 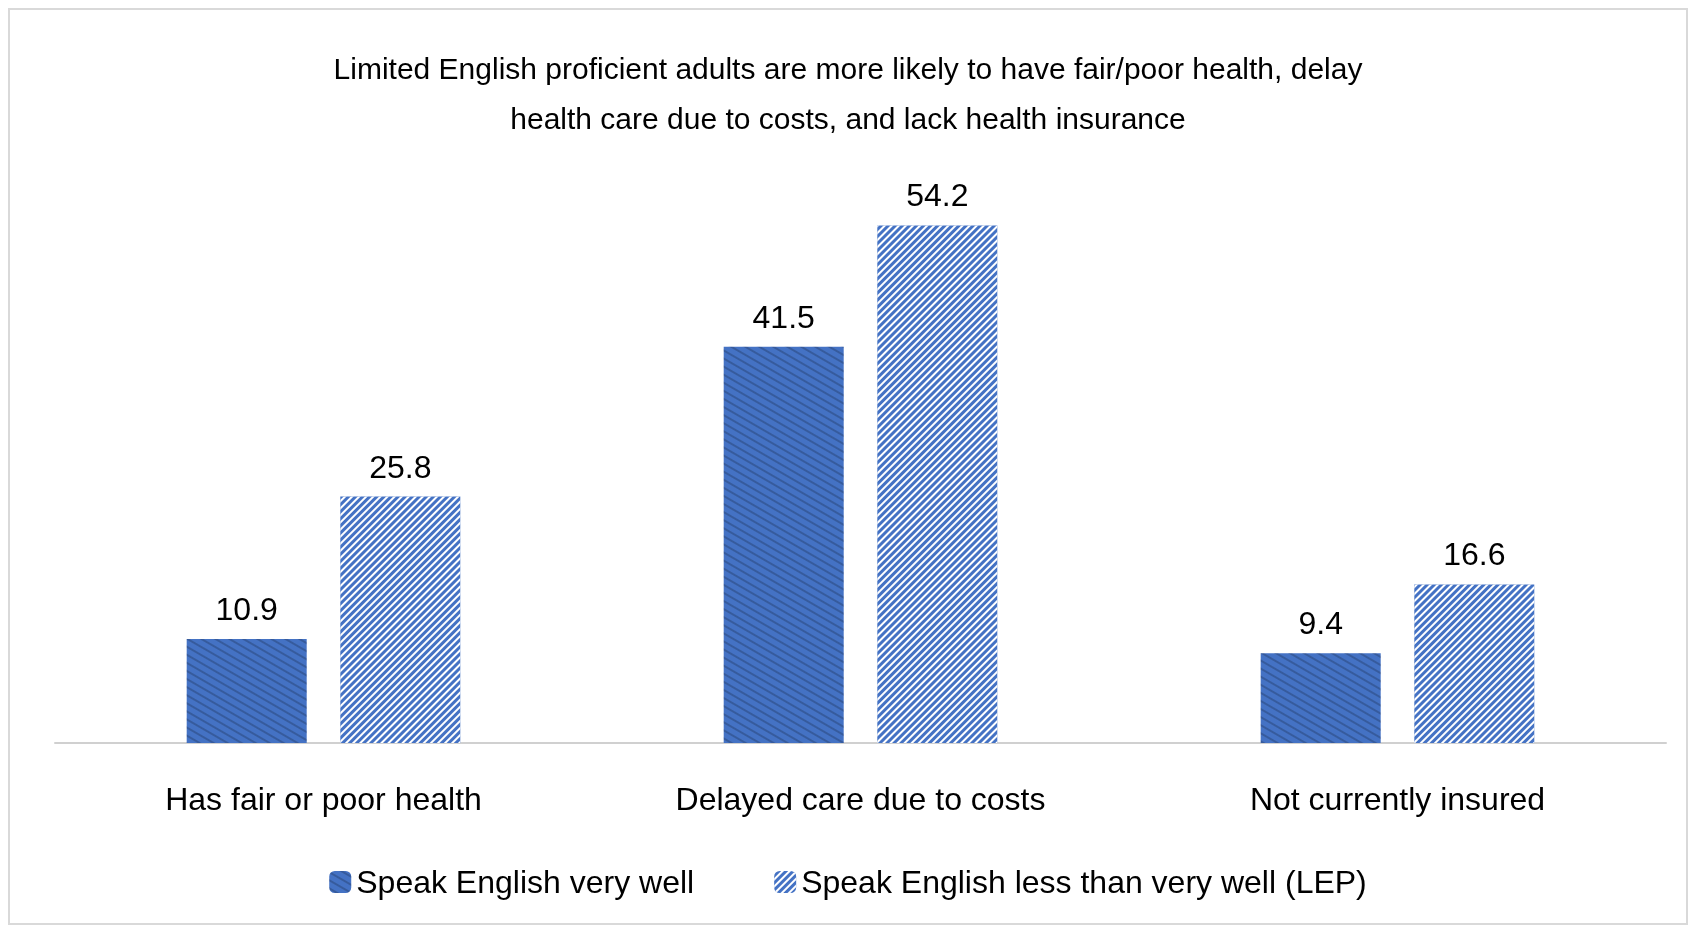 What do you see at coordinates (860, 799) in the screenshot?
I see `x-tick-label: Delayed care due to costs` at bounding box center [860, 799].